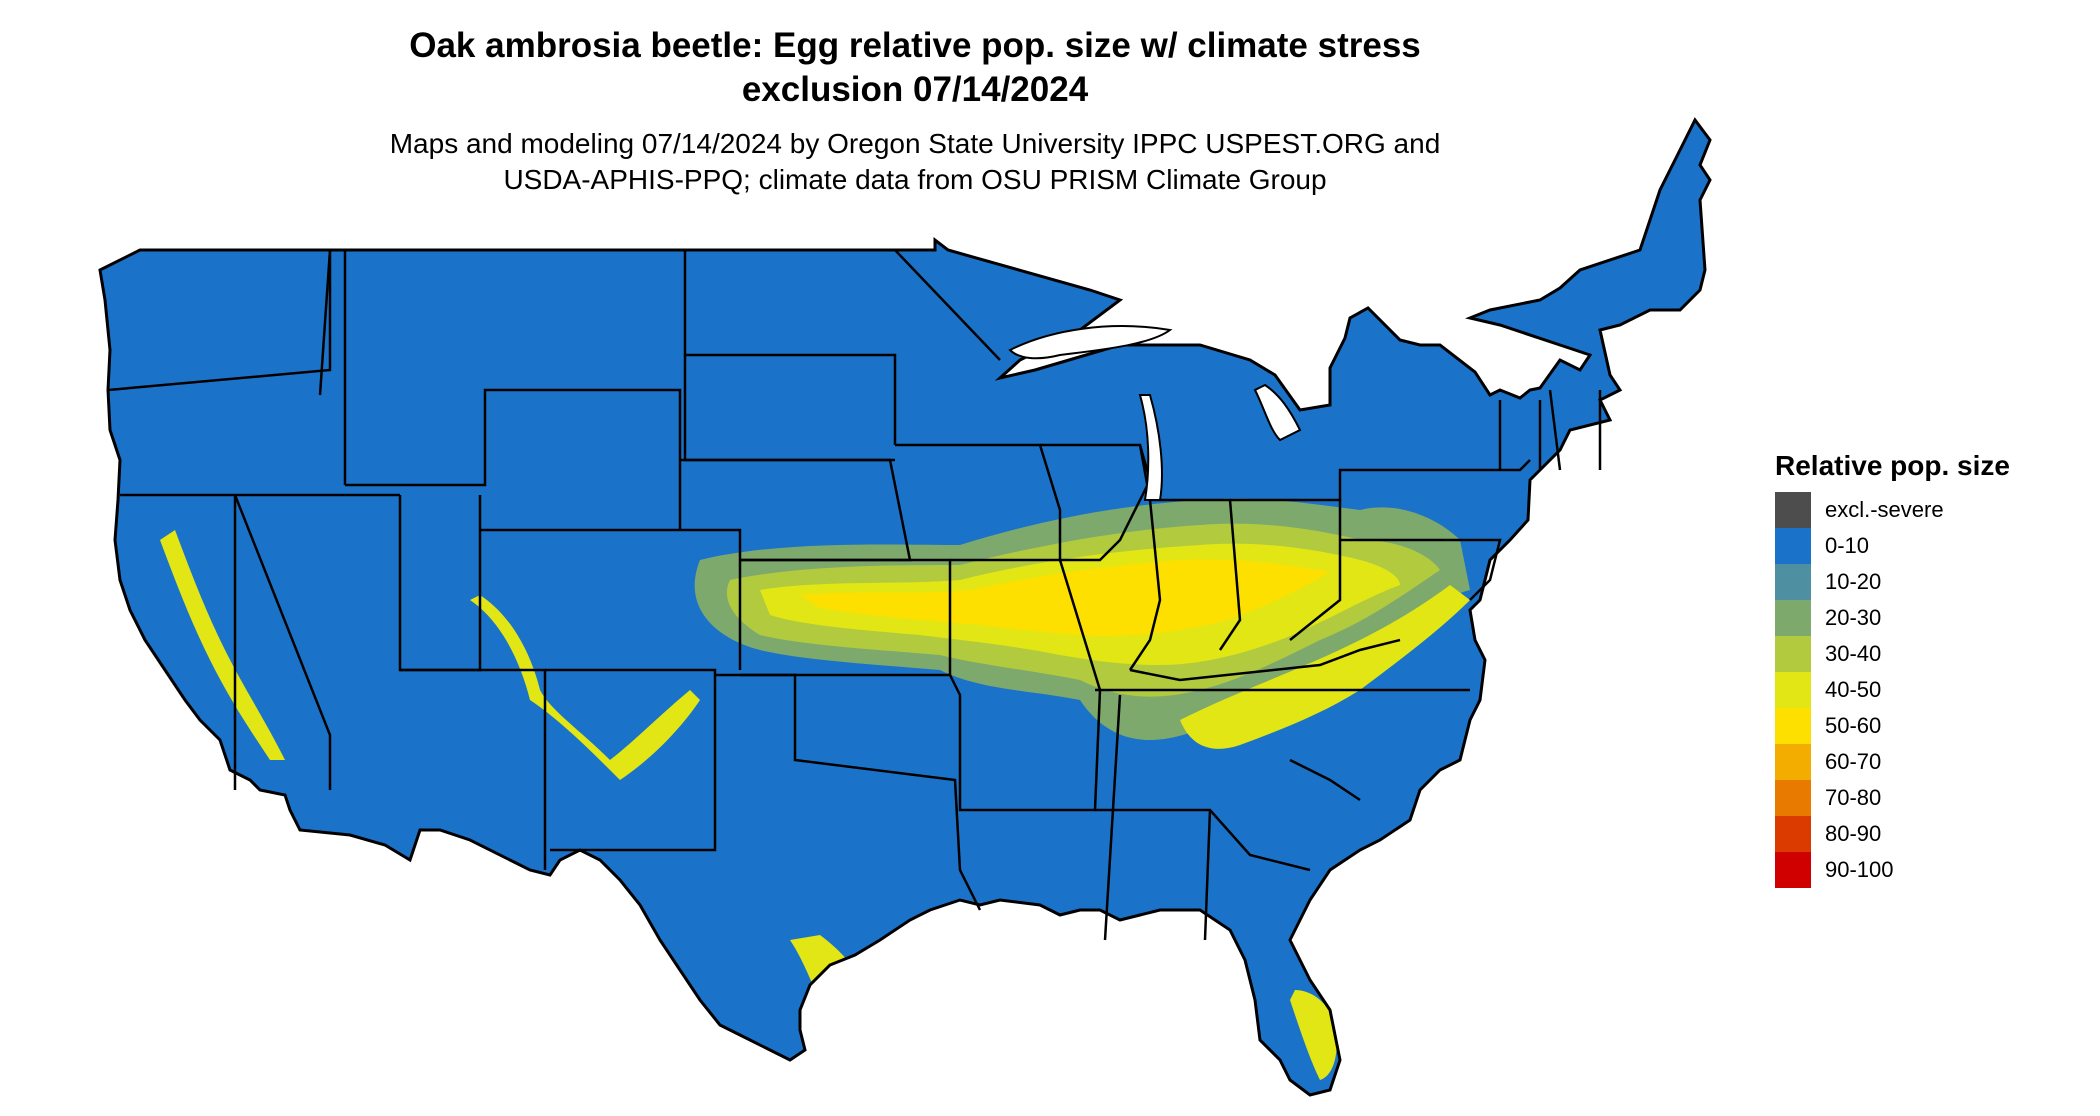 Image resolution: width=2100 pixels, height=1116 pixels. Describe the element at coordinates (1853, 653) in the screenshot. I see `legend-label: 30-40` at that location.